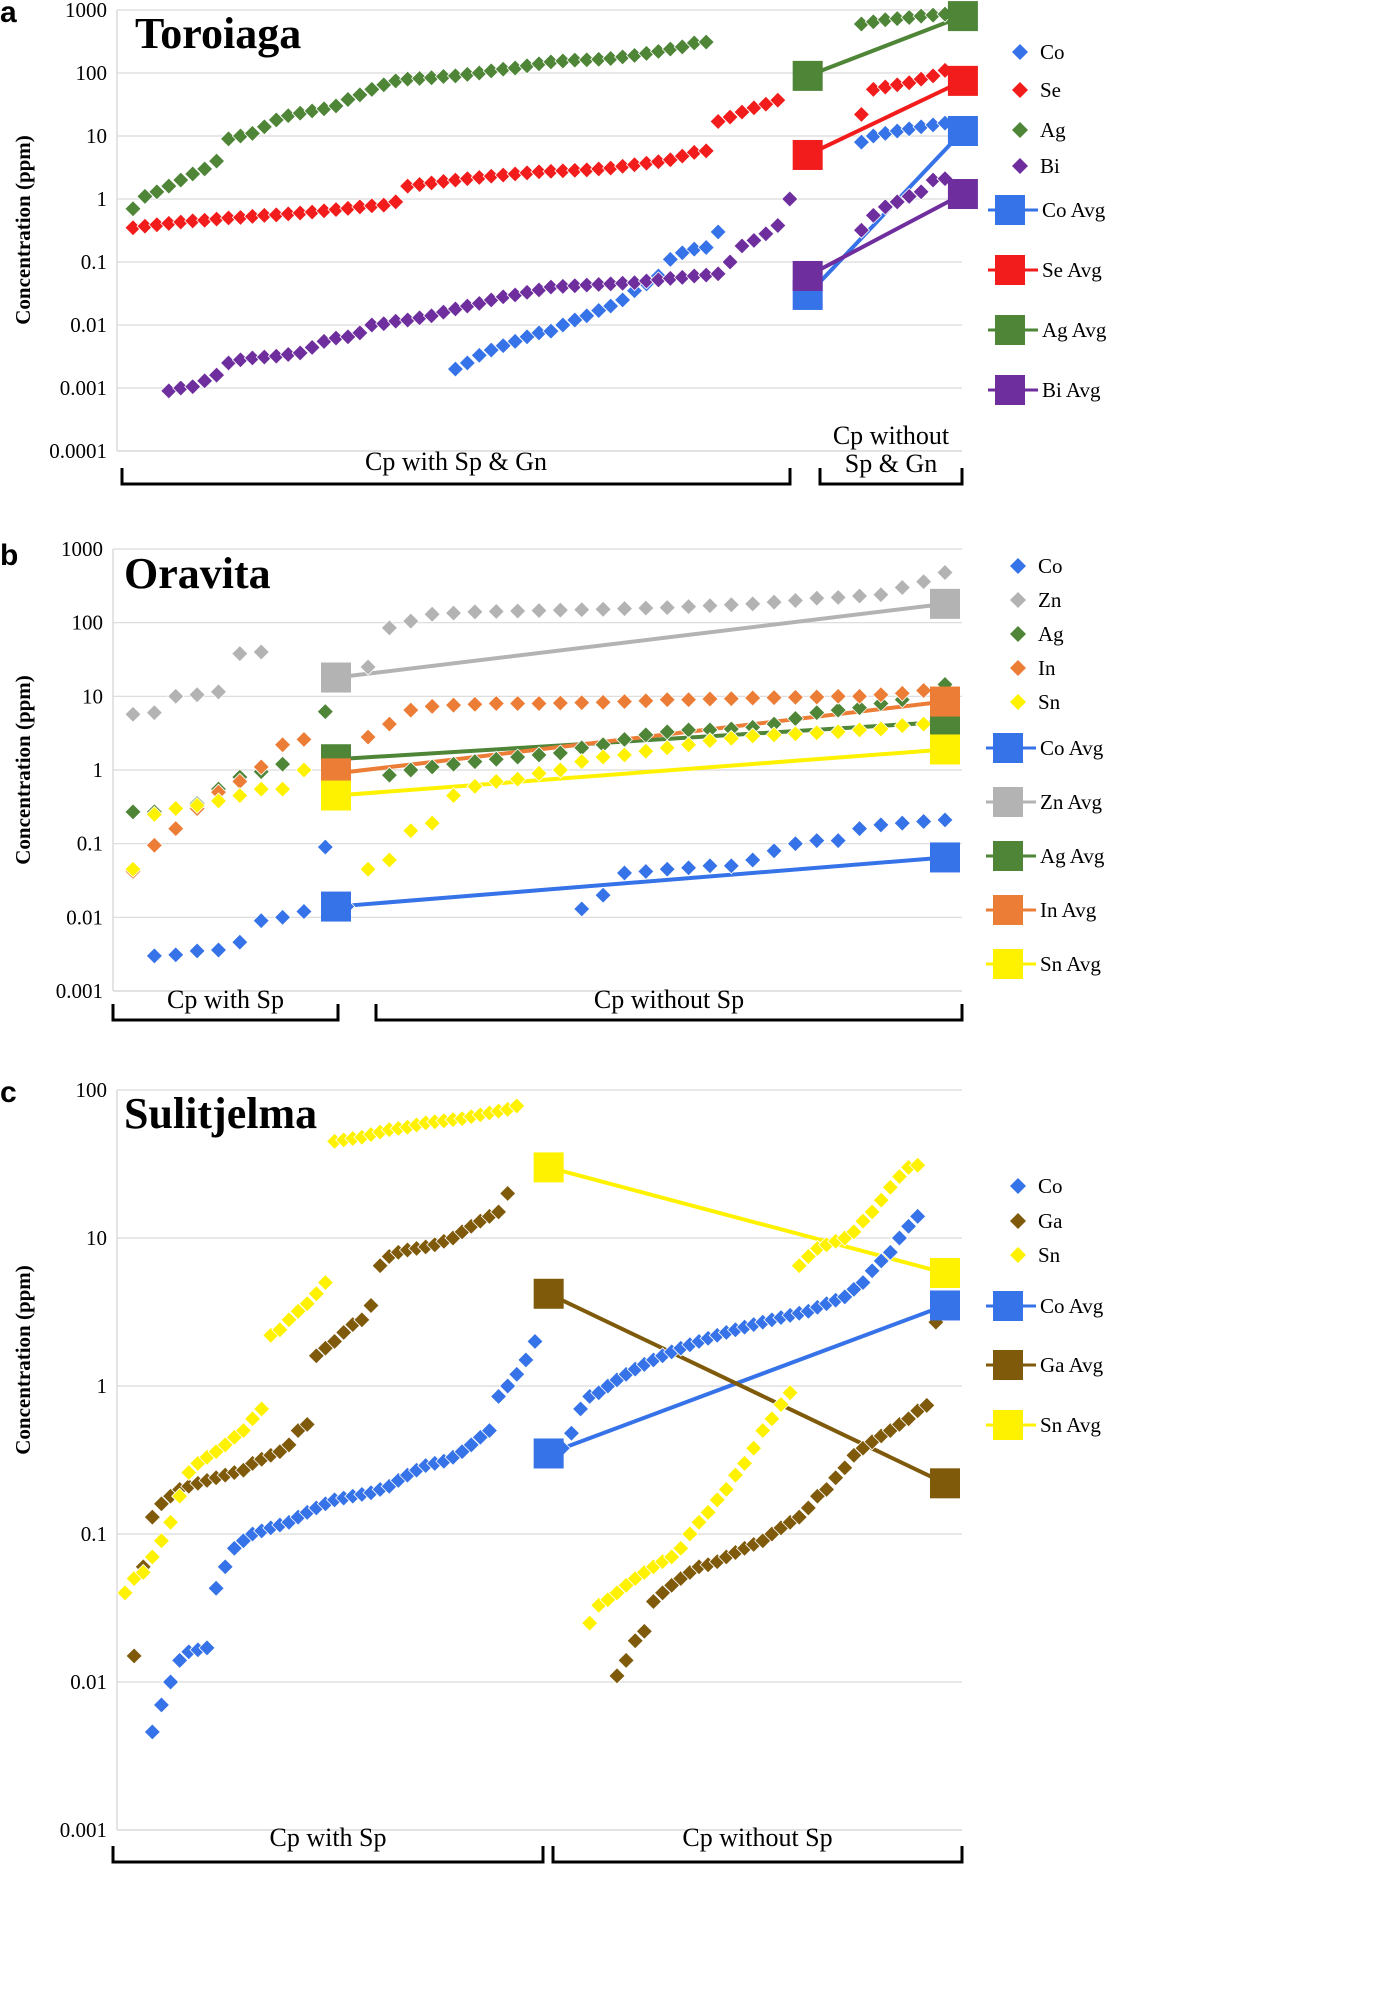 Image resolution: width=1400 pixels, height=1996 pixels. What do you see at coordinates (78, 451) in the screenshot?
I see `y-tick-label: 0.0001` at bounding box center [78, 451].